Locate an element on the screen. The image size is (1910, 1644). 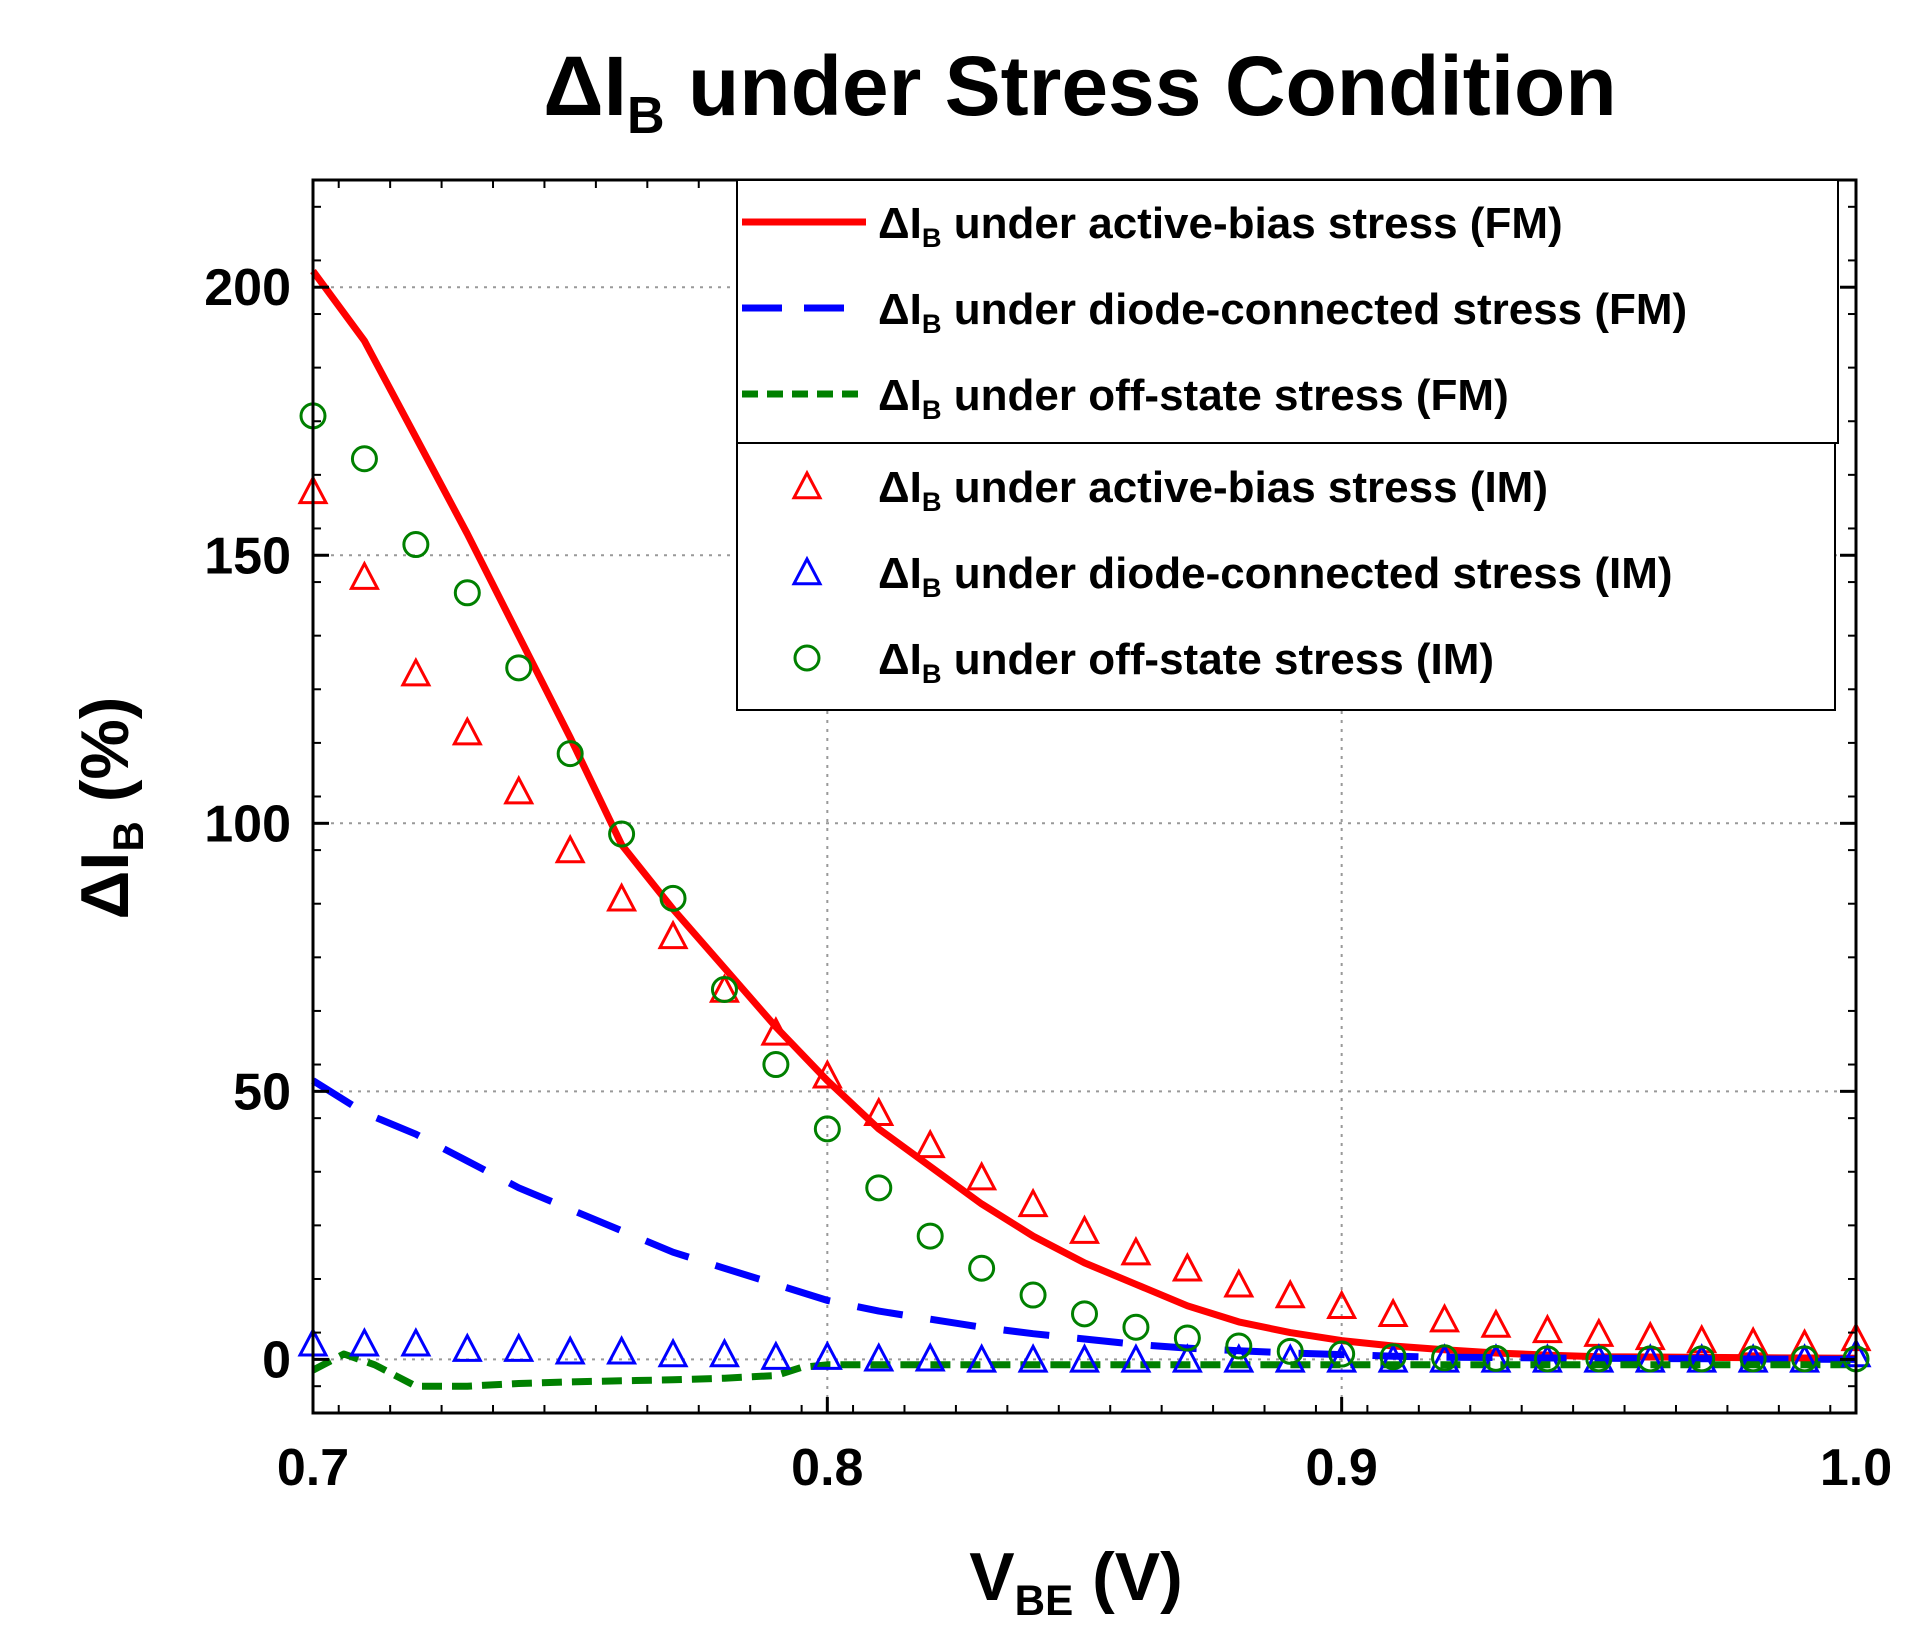
y-tick-label: 50 is located at coordinates (262, 1092).